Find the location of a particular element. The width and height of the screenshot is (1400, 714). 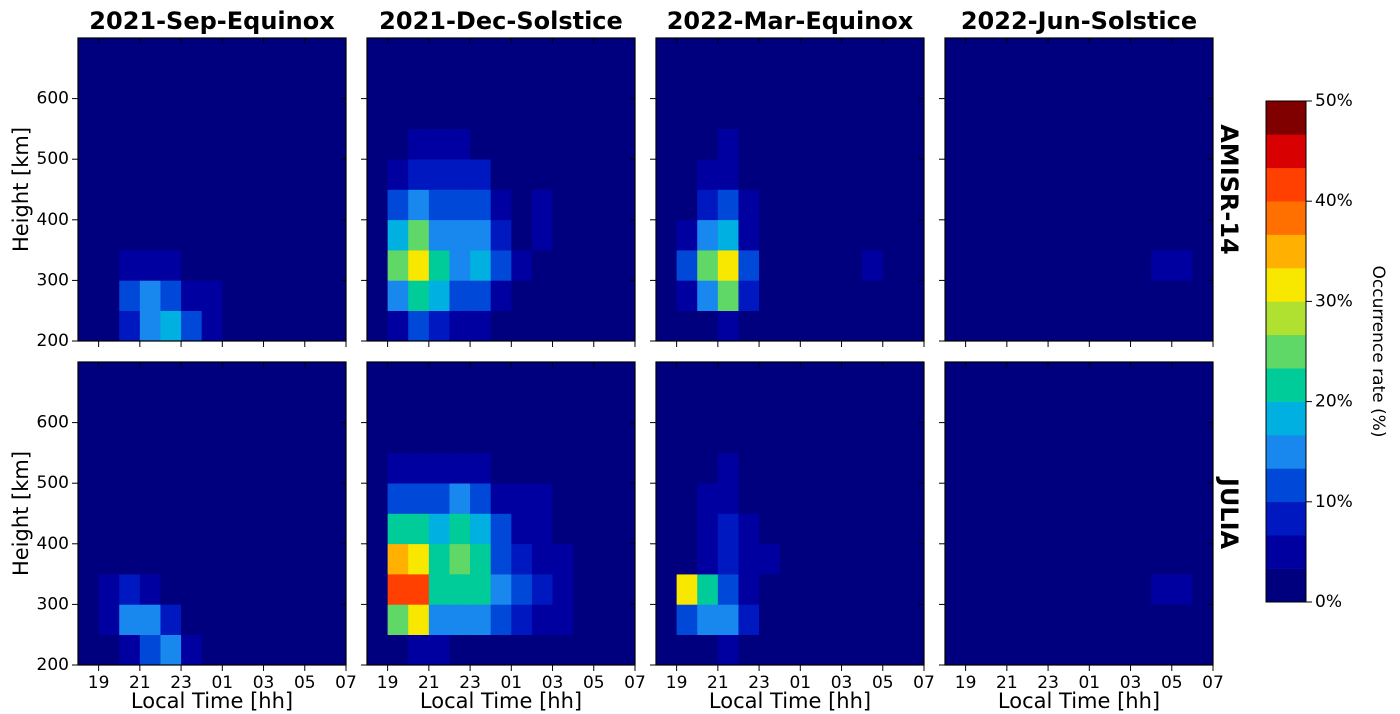

colorbar-band is located at coordinates (1286, 552).